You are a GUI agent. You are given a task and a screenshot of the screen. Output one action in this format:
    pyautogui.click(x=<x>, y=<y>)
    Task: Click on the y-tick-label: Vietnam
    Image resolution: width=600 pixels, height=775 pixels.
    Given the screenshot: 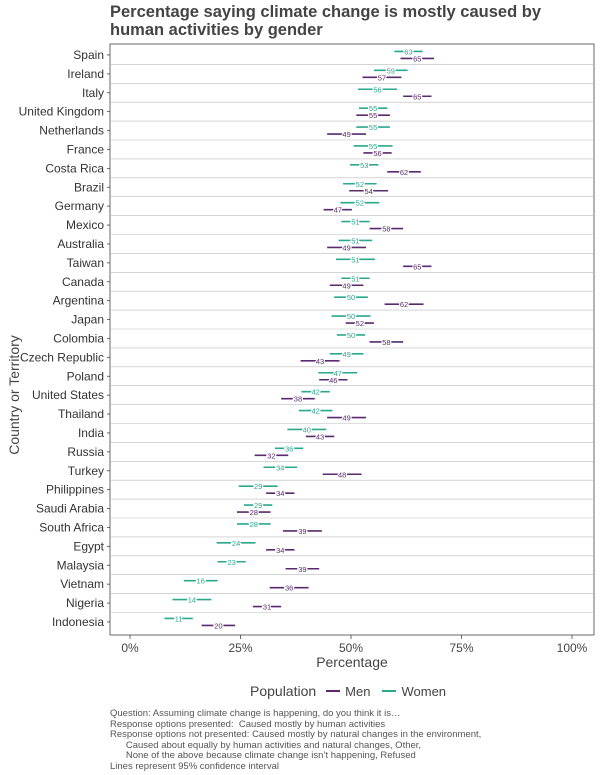 What is the action you would take?
    pyautogui.click(x=82, y=584)
    